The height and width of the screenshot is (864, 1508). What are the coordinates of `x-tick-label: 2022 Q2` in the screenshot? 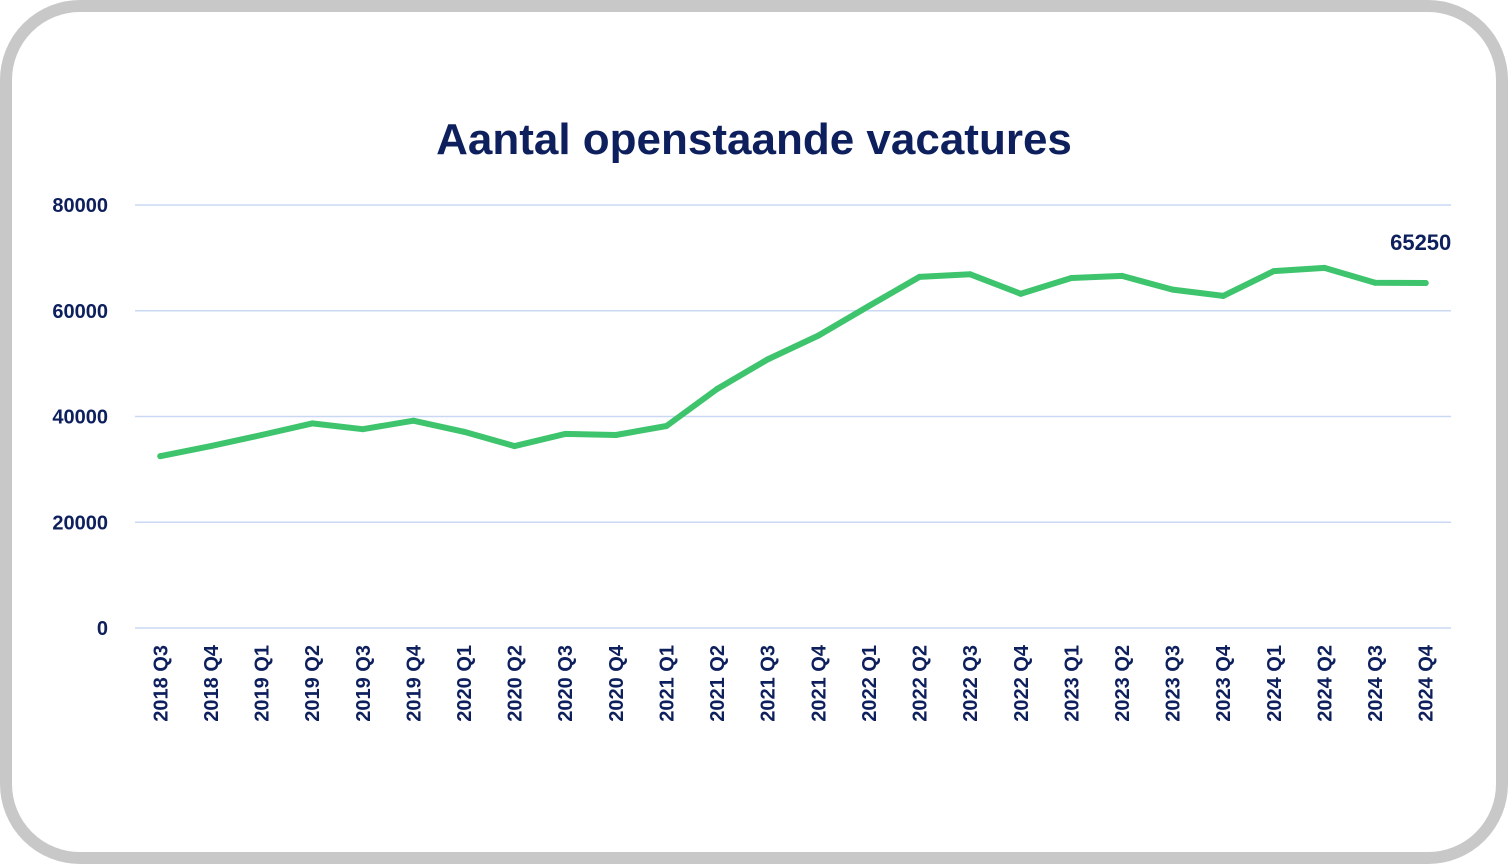 It's located at (921, 683).